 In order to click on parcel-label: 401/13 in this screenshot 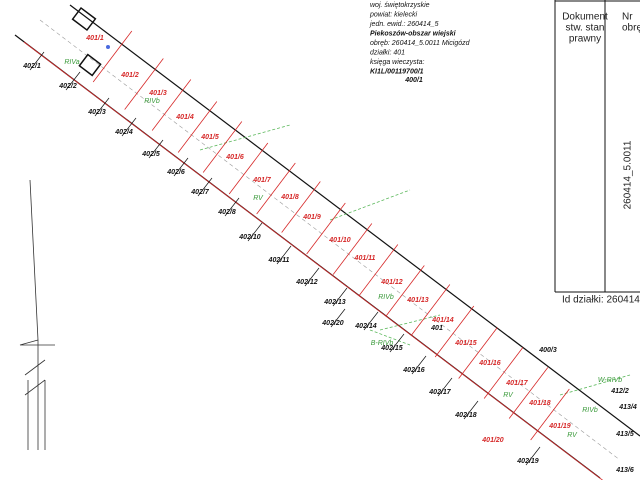, I will do `click(417, 300)`.